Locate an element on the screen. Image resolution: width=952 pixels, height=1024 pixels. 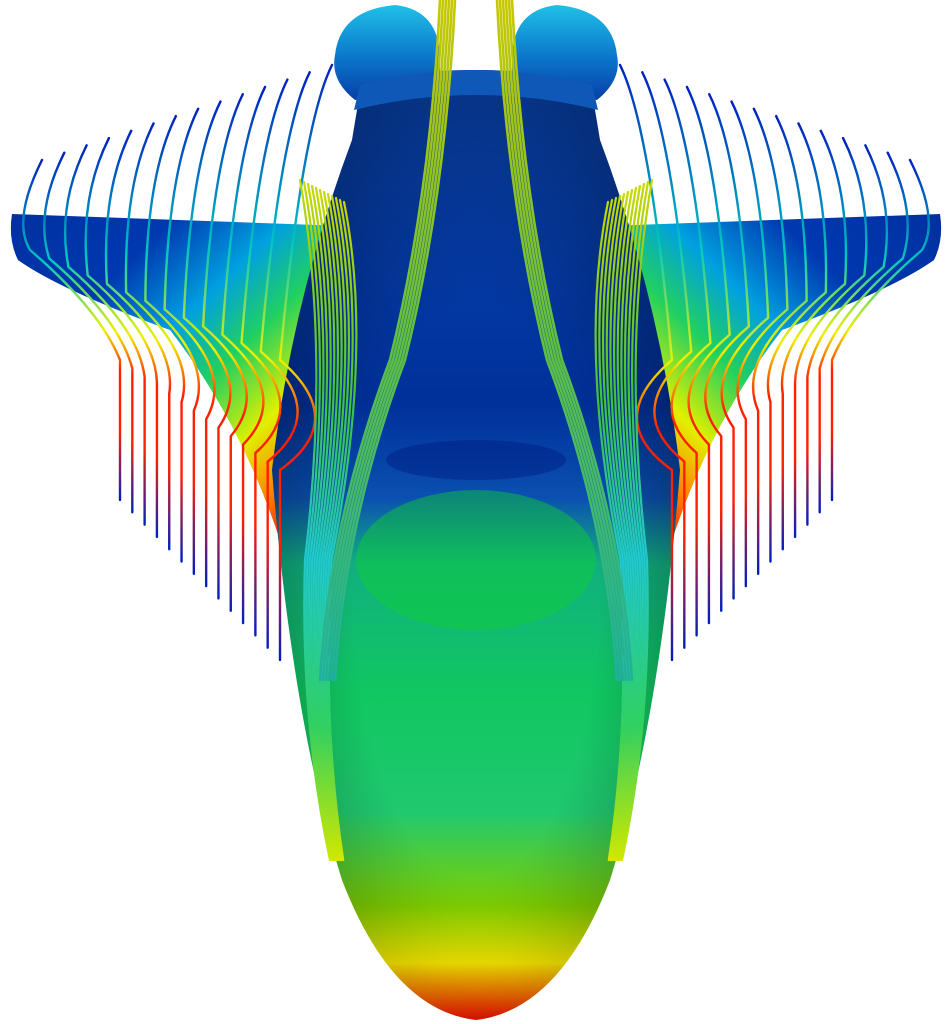
left-wing-surface is located at coordinates (177, 377).